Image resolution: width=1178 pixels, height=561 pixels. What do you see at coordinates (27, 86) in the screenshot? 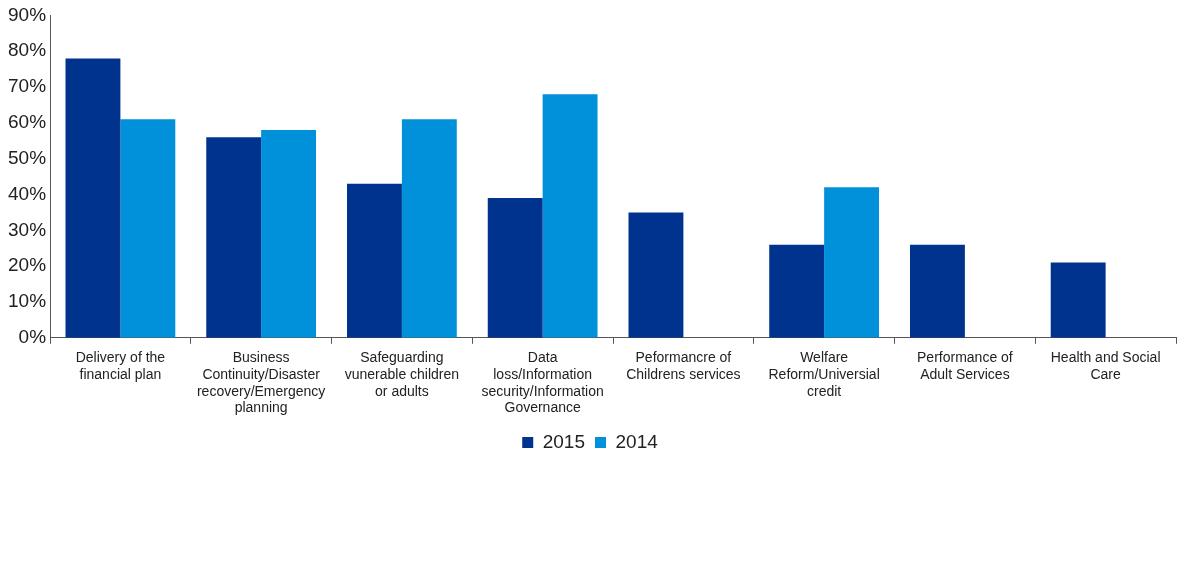
I see `y-tick-label: 70%` at bounding box center [27, 86].